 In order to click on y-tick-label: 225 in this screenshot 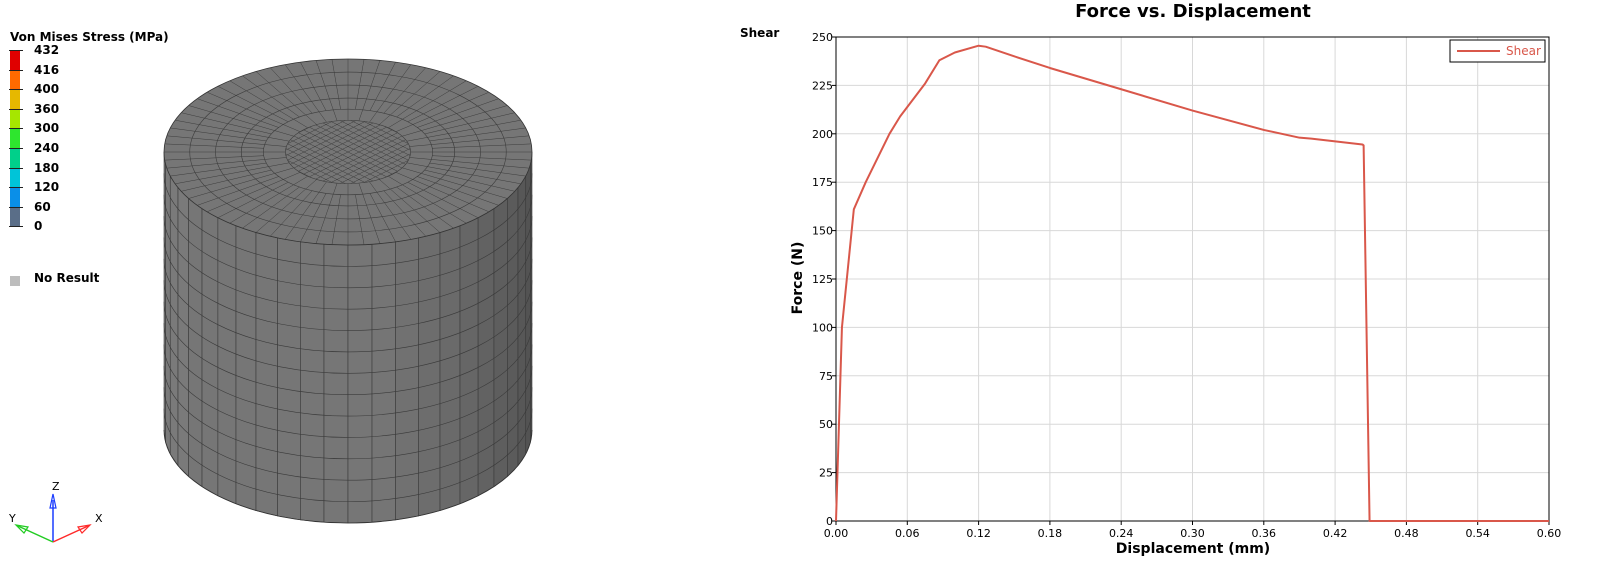, I will do `click(822, 85)`.